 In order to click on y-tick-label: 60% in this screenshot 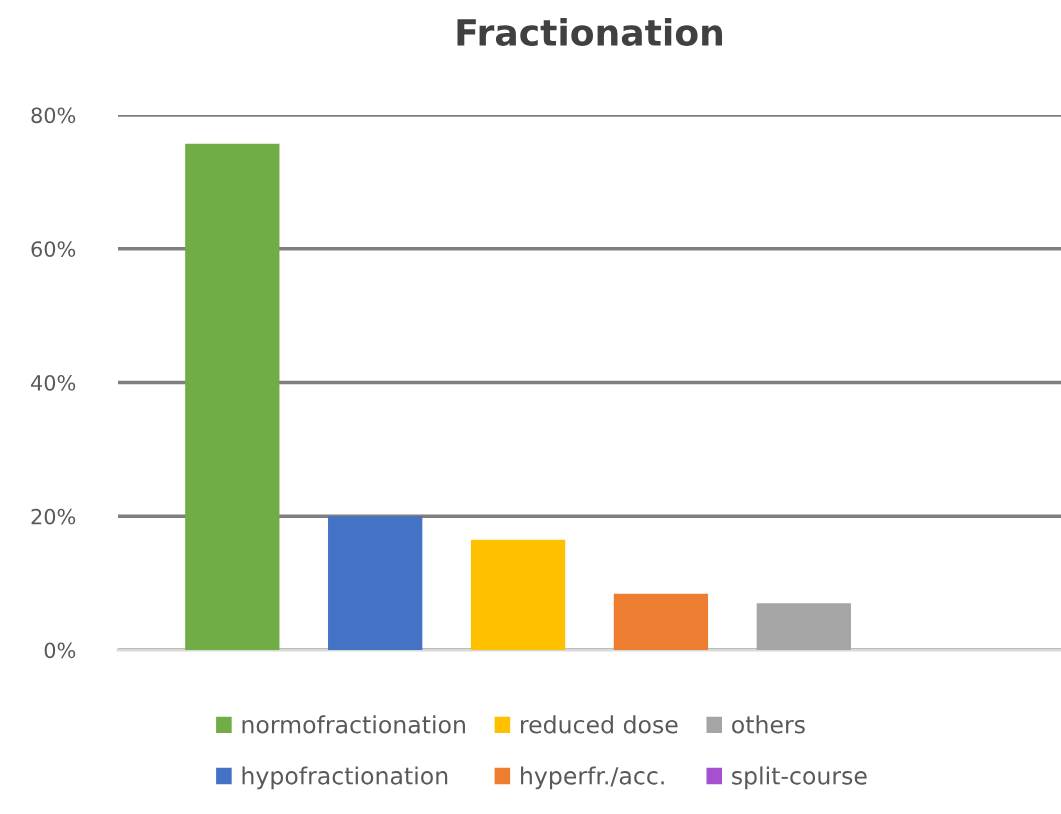, I will do `click(53, 249)`.